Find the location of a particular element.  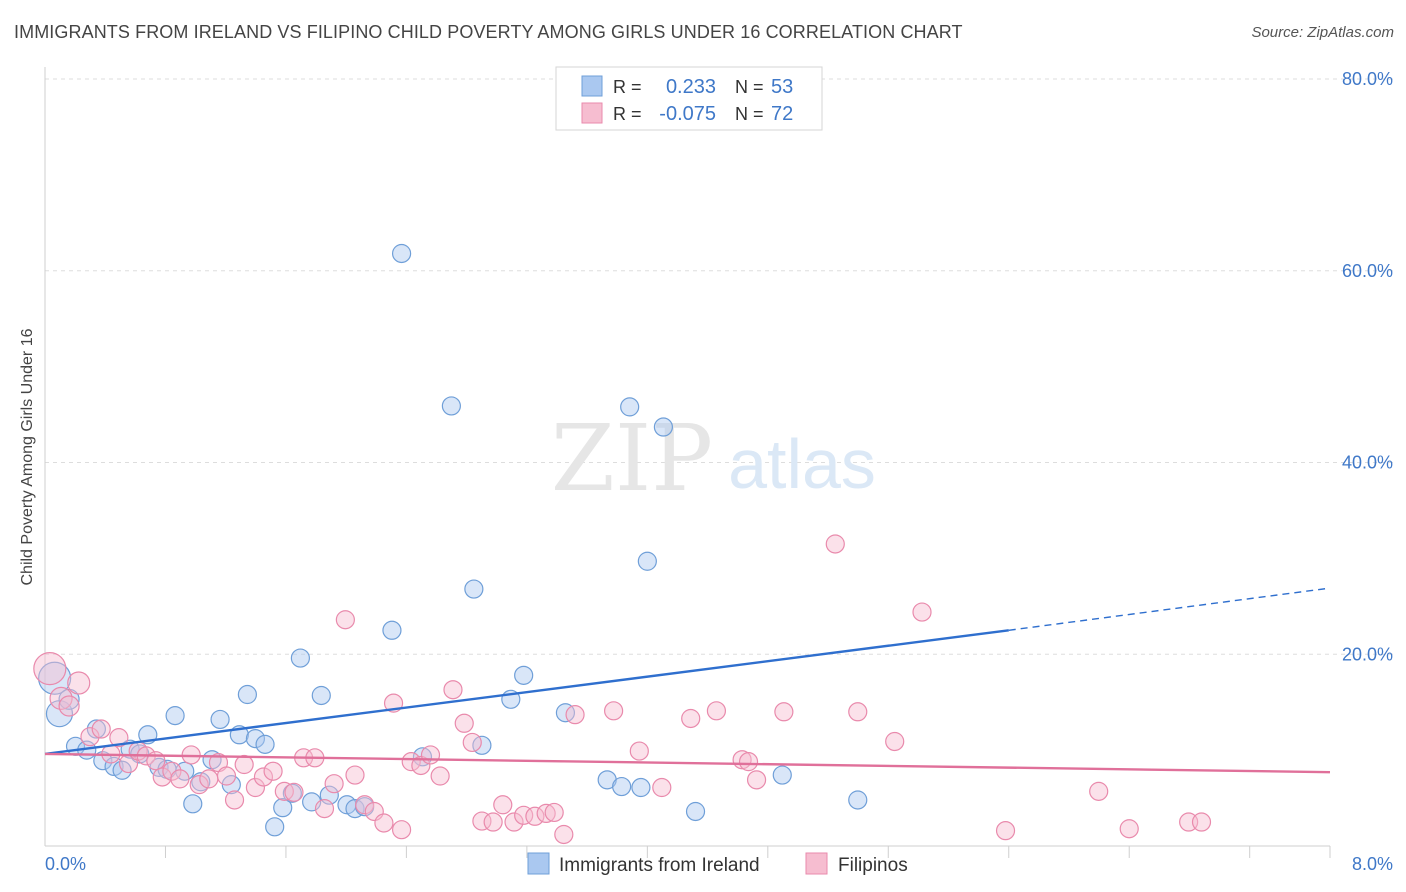

legend-n-value-ireland: 53 is located at coordinates (782, 87).